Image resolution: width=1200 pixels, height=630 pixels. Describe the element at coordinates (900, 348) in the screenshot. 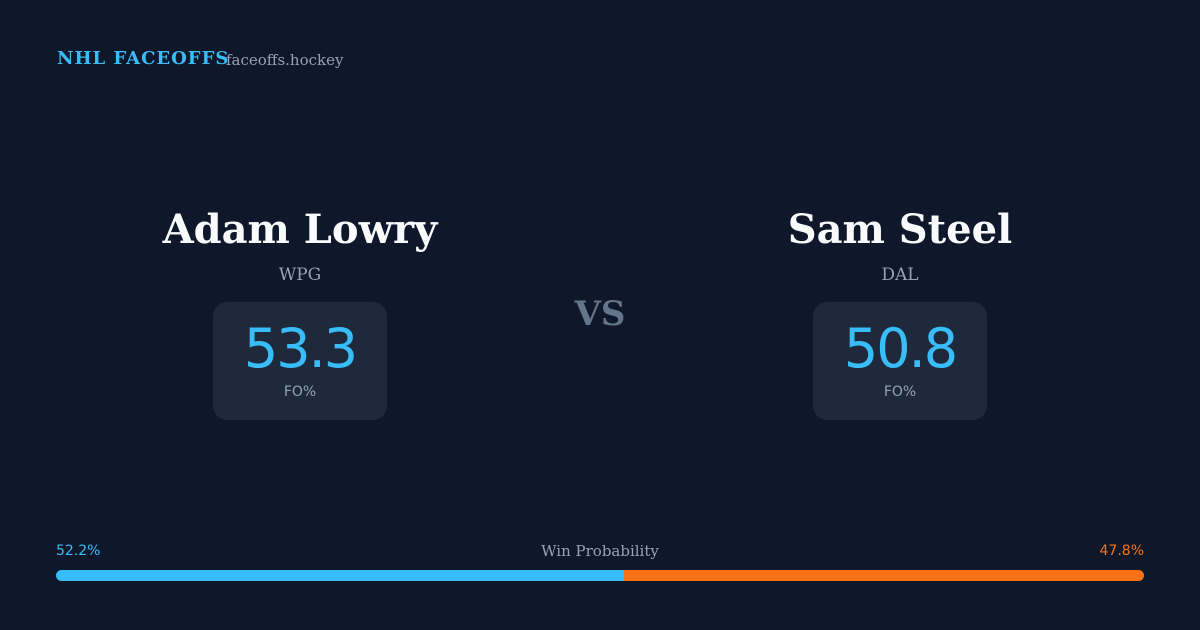

I see `stat-value: 50.8` at that location.